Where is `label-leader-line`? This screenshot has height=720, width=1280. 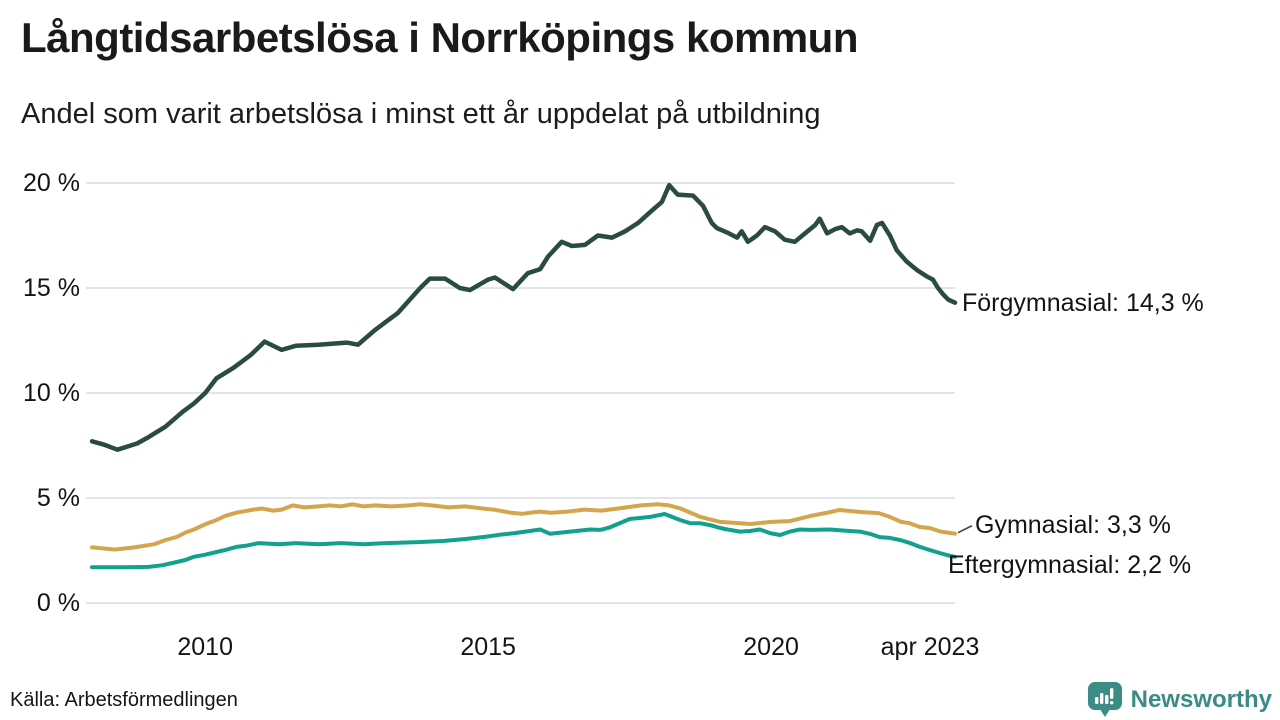 label-leader-line is located at coordinates (965, 529).